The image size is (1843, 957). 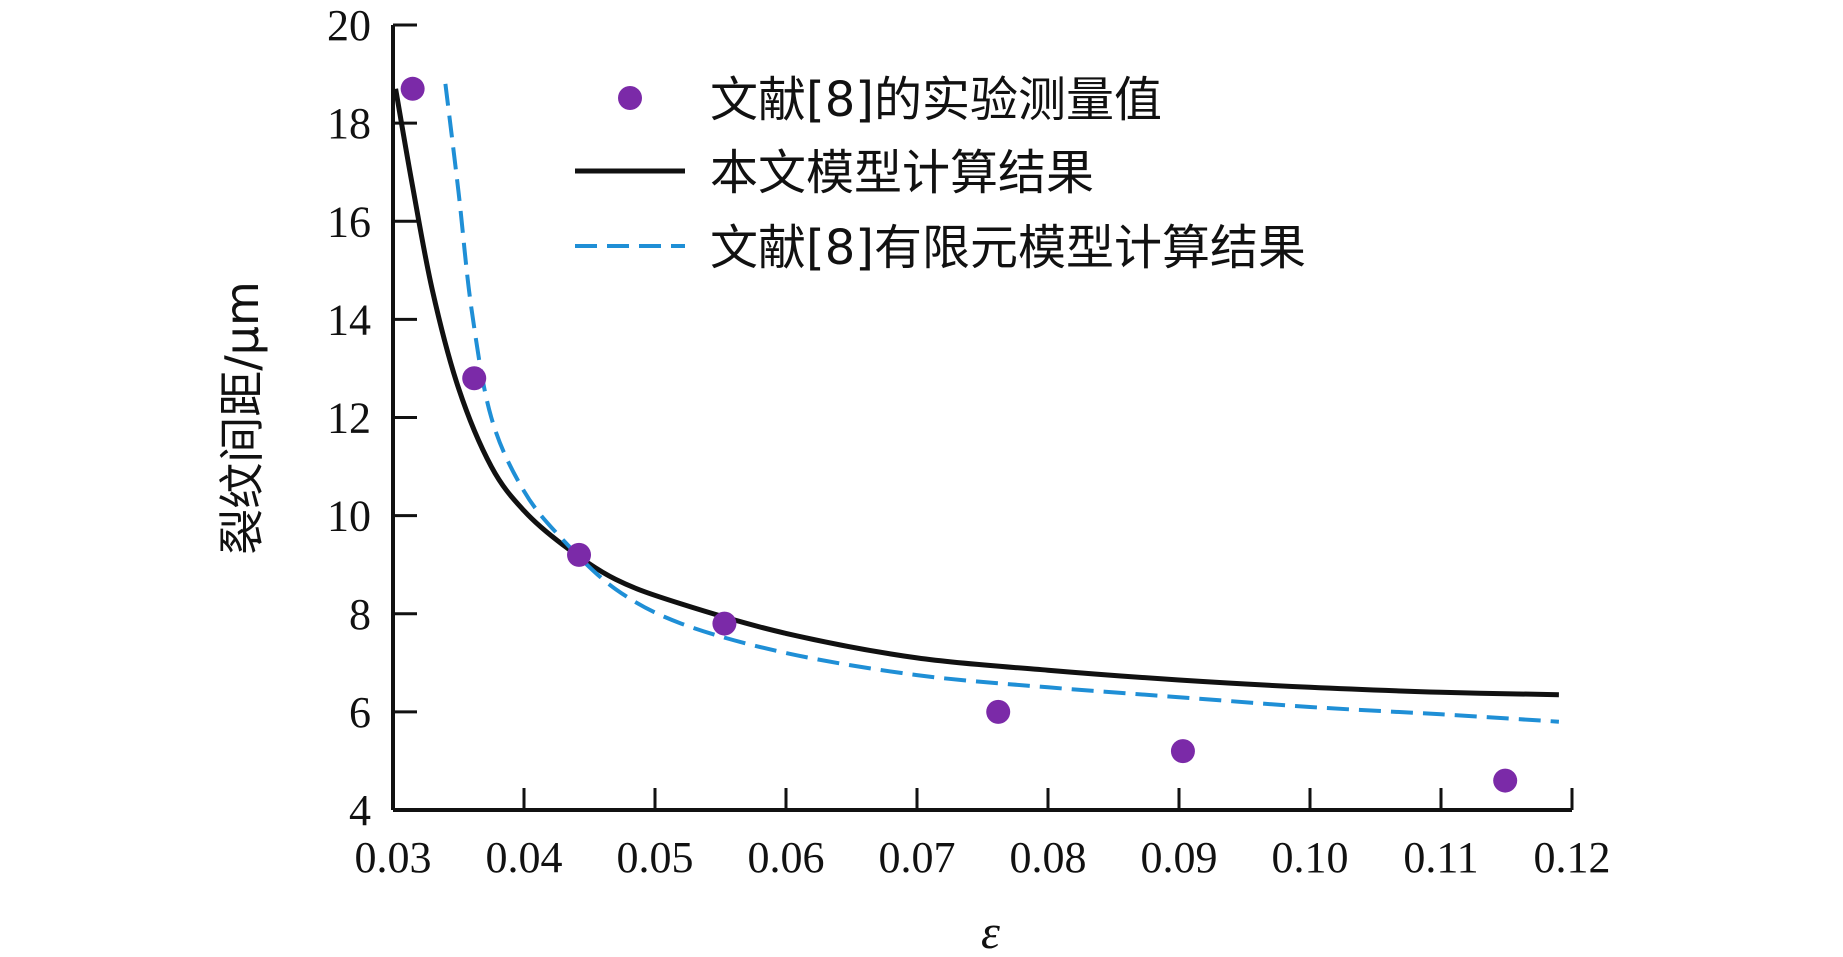 I want to click on legend-label: 文献[8]的实验测量值, so click(x=936, y=100).